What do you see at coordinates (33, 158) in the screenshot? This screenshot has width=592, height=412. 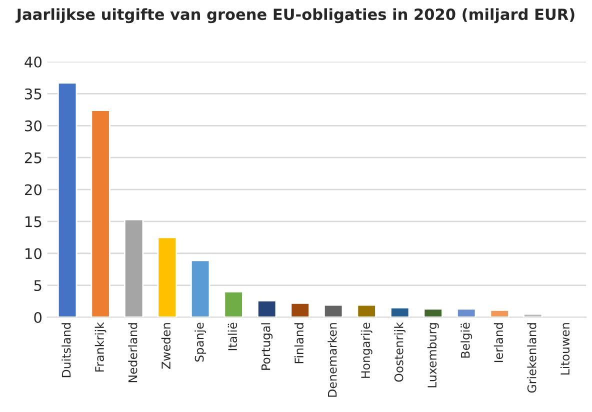 I see `y-tick-label: 25` at bounding box center [33, 158].